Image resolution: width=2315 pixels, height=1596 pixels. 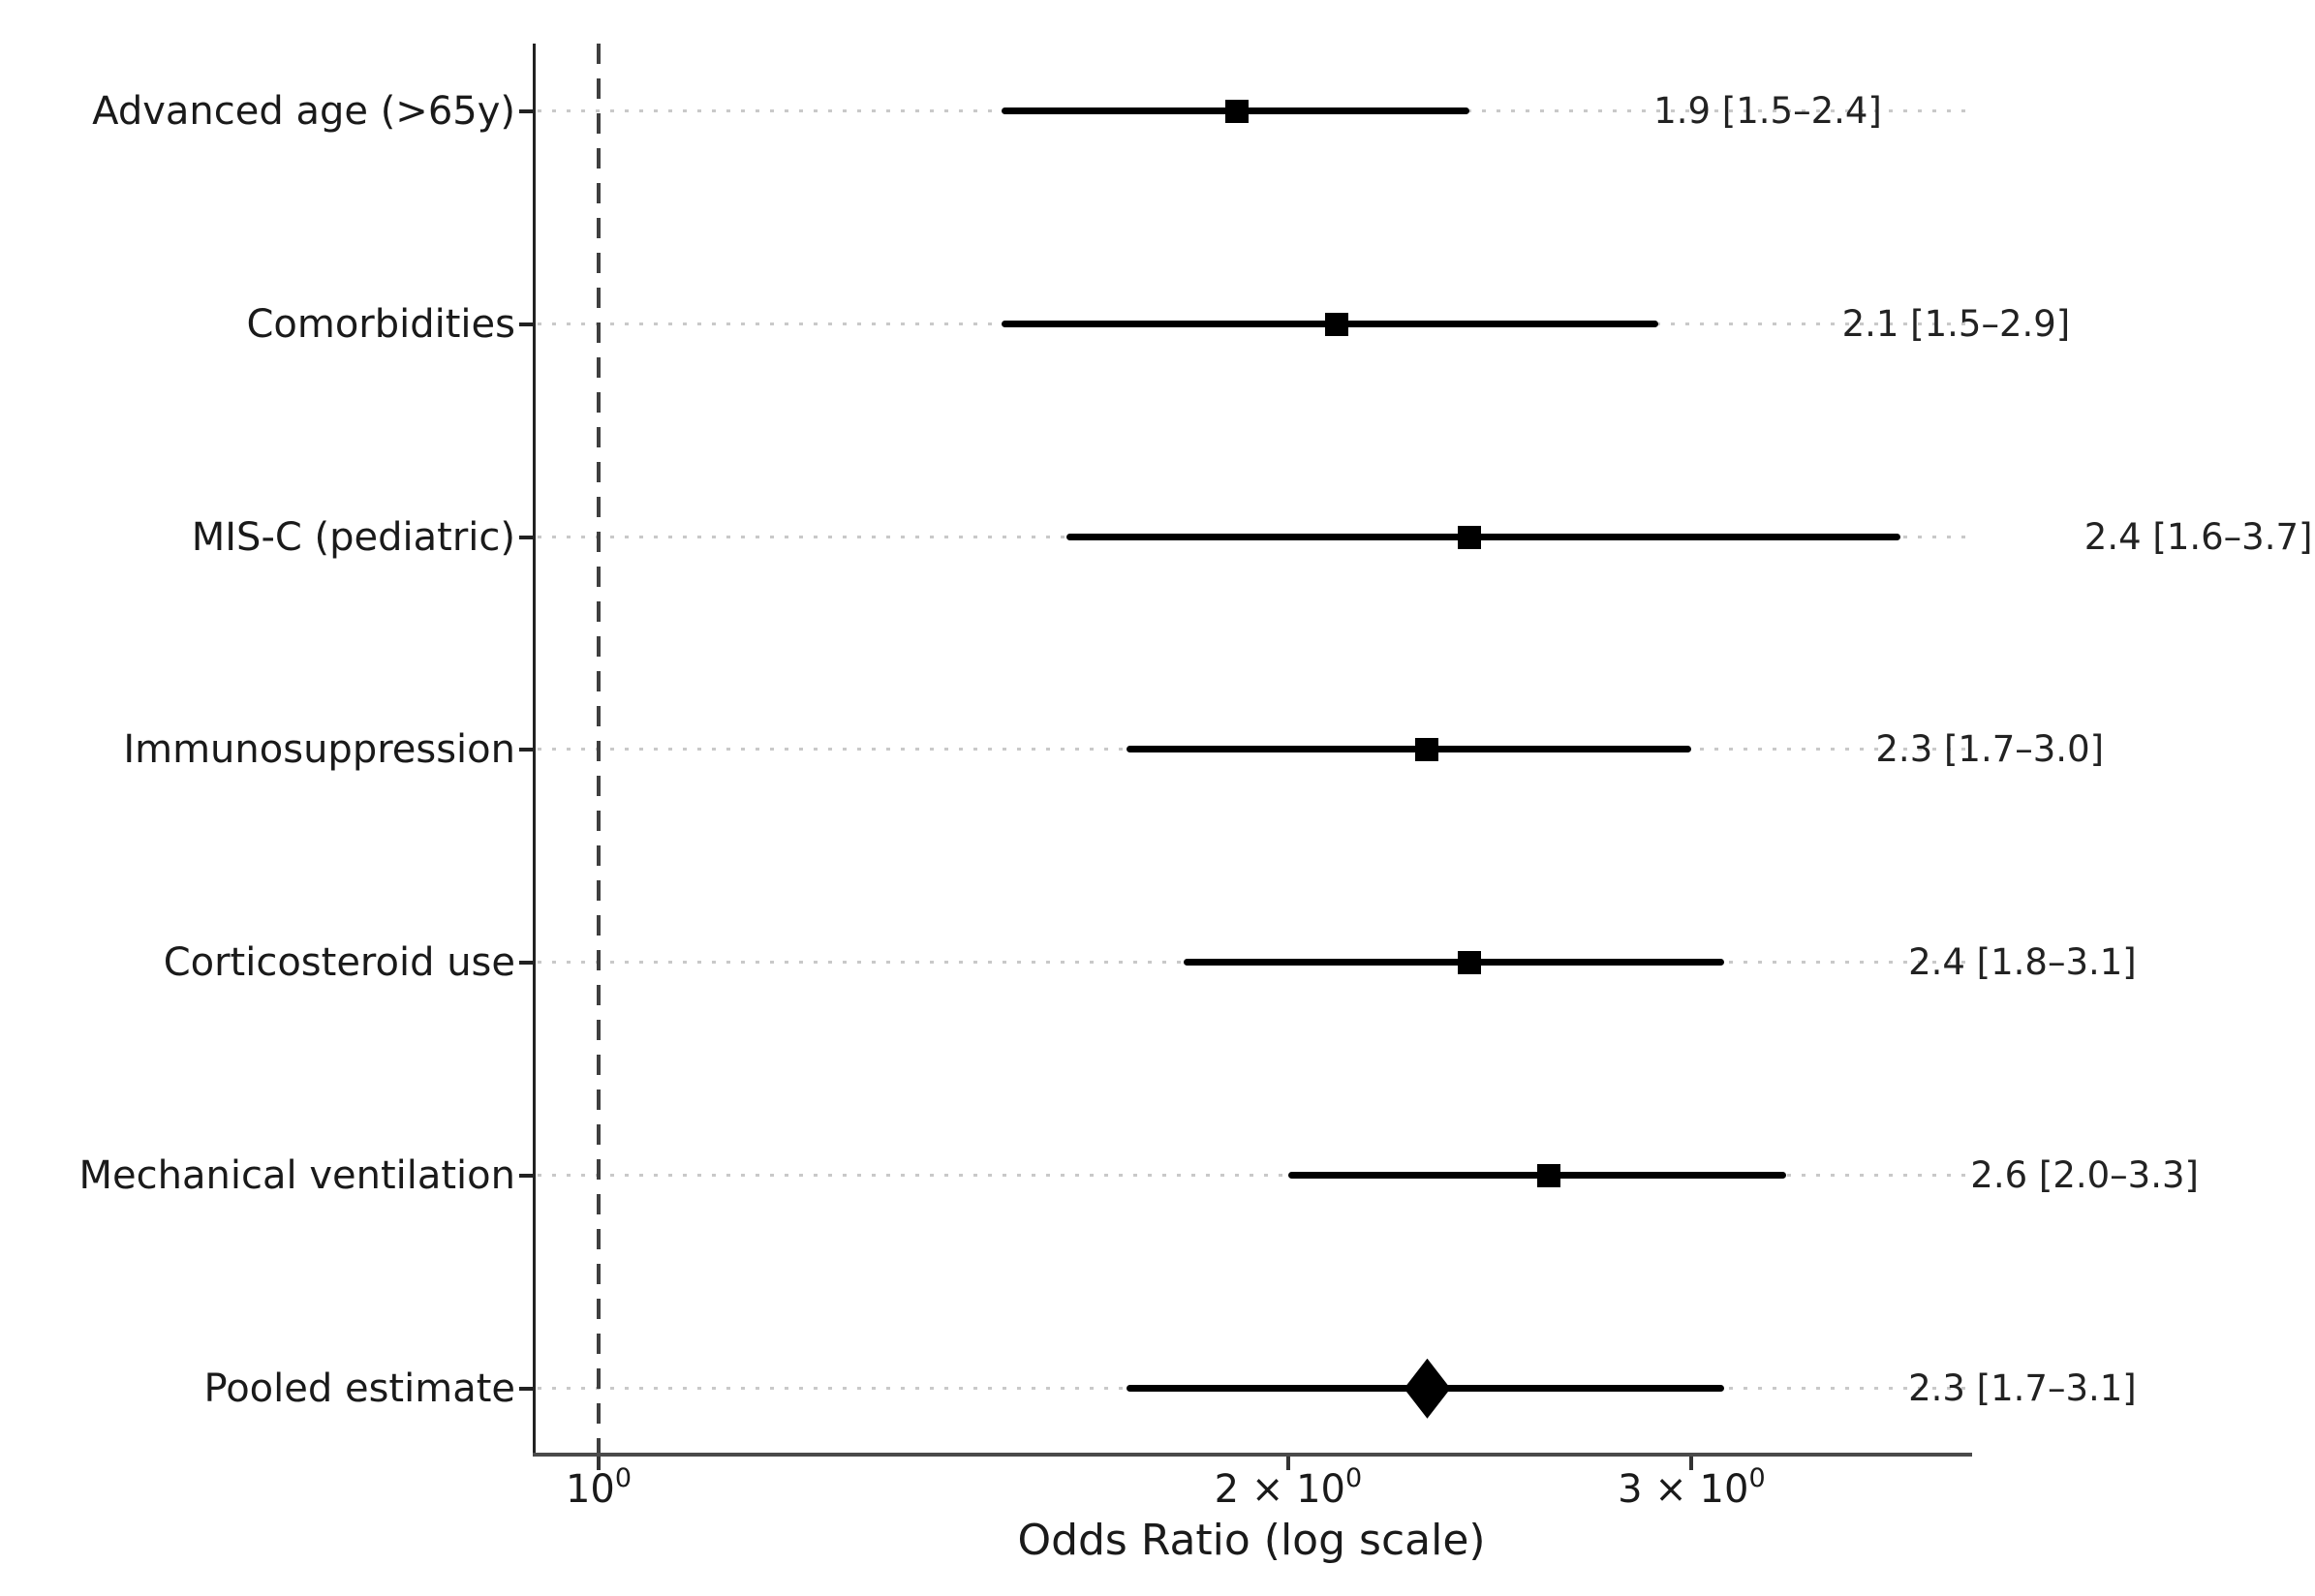 What do you see at coordinates (1252, 1540) in the screenshot?
I see `x-axis-title: Odds Ratio (log scale)` at bounding box center [1252, 1540].